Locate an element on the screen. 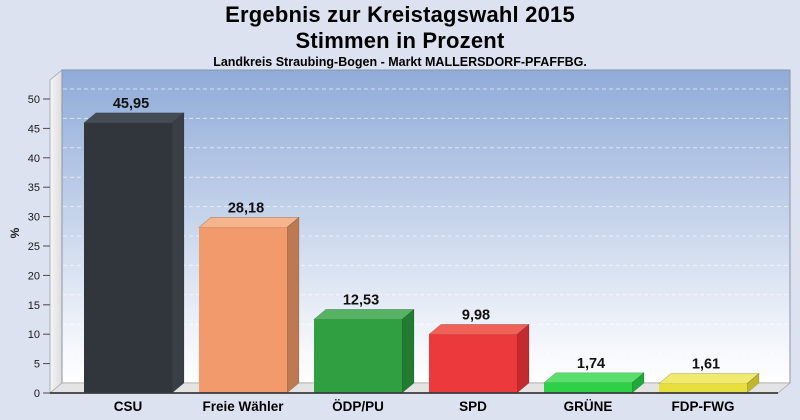  bar-value-label: 9,98 is located at coordinates (476, 315).